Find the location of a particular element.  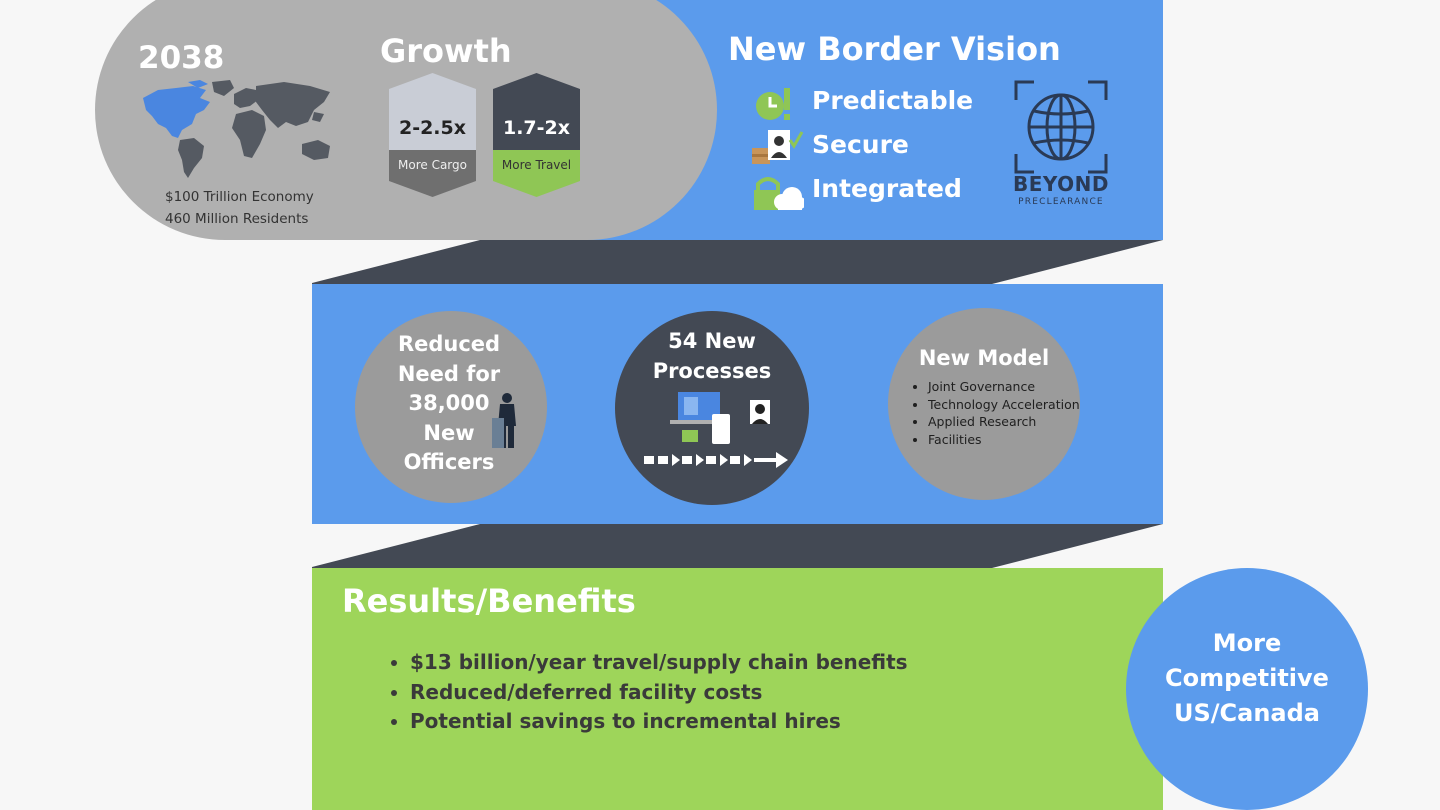

clock-icon is located at coordinates (773, 104).